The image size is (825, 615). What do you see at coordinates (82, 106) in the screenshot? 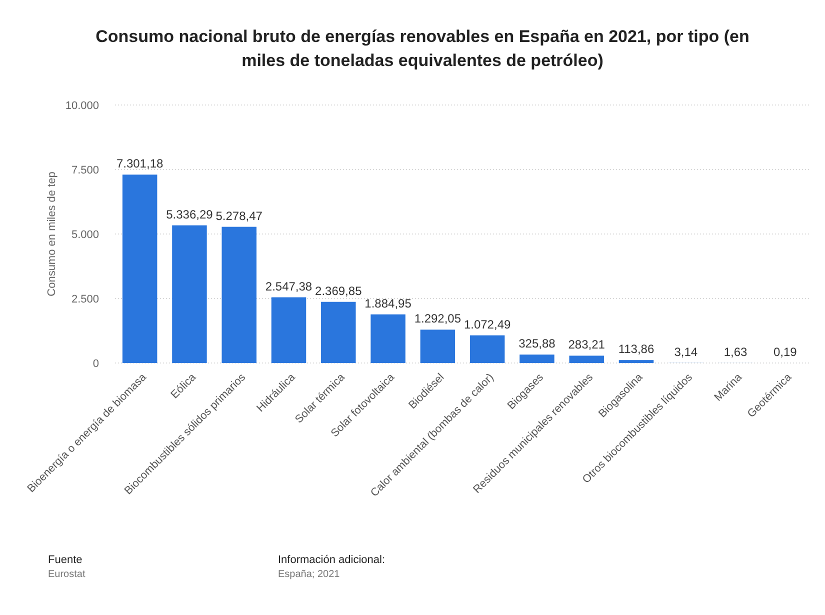
I see `y-tick-label: 10.000` at bounding box center [82, 106].